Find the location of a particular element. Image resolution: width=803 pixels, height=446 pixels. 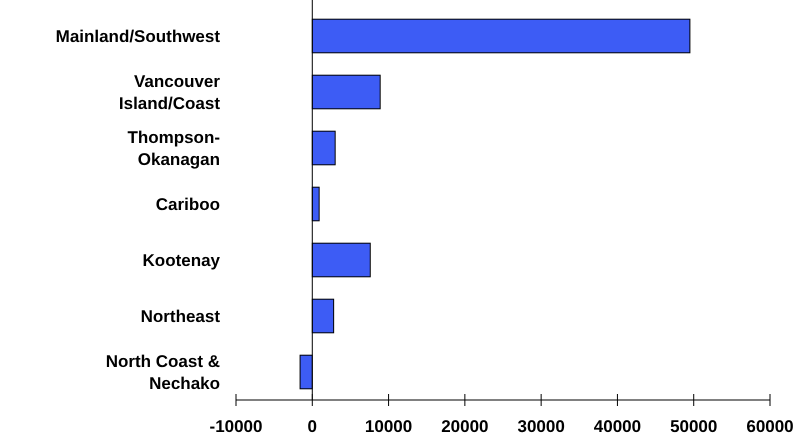

x-tick-label: 10000 is located at coordinates (388, 426).